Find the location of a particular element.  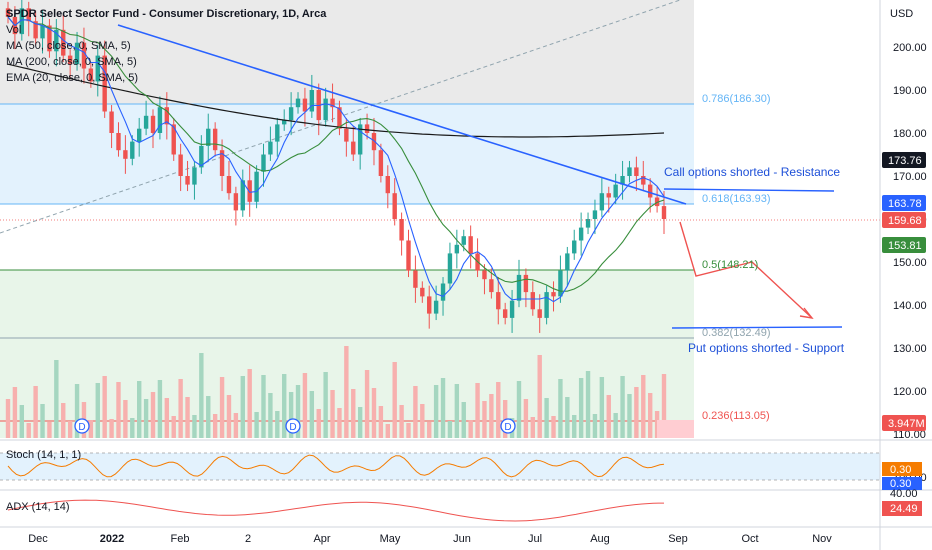

fib-label: 0.382(132.49) is located at coordinates (736, 333).